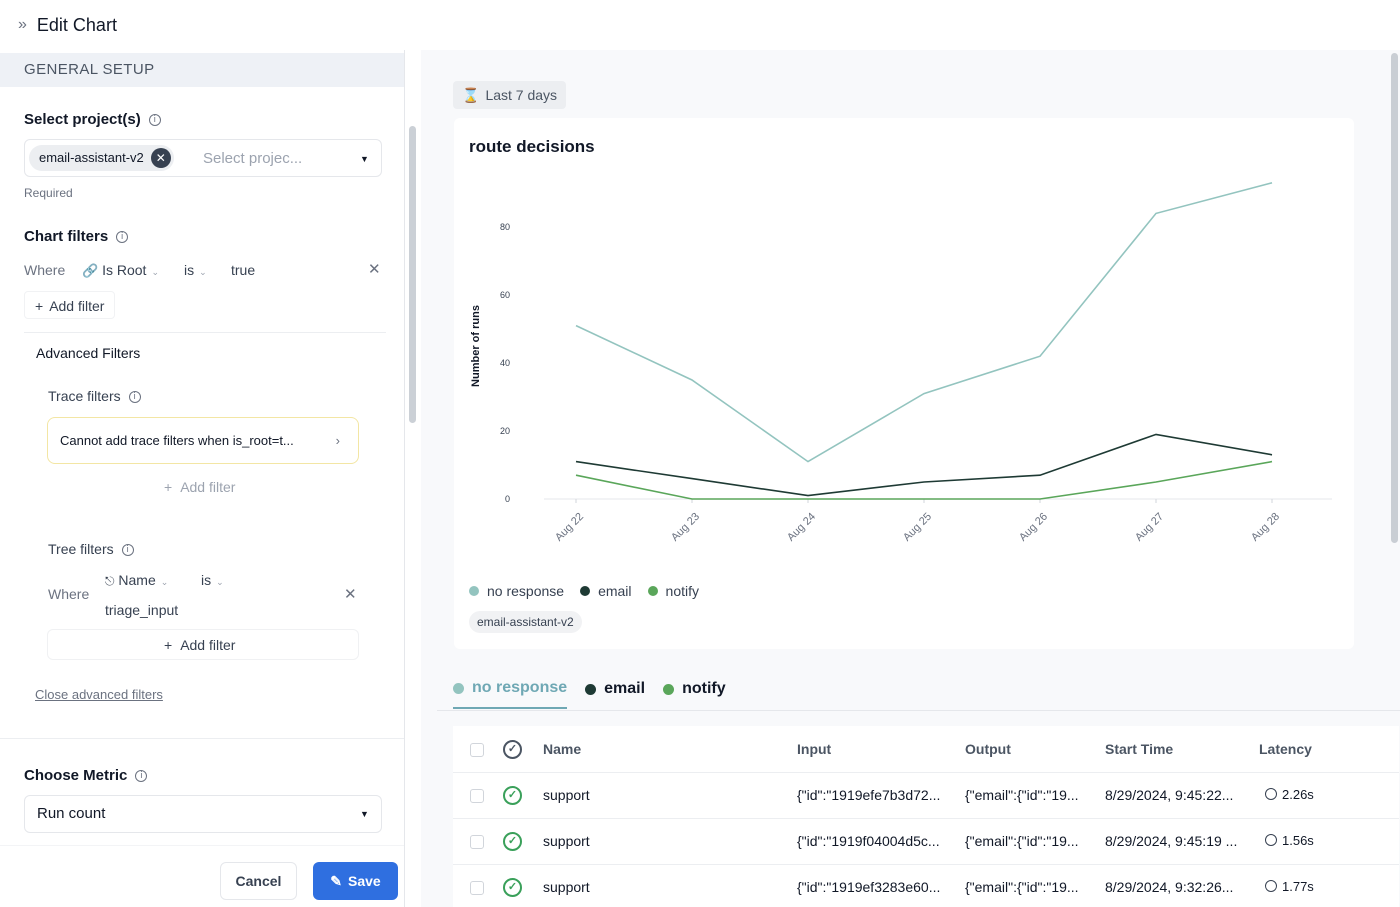 The height and width of the screenshot is (907, 1400). I want to click on remove-chip-icon: ✕, so click(160, 158).